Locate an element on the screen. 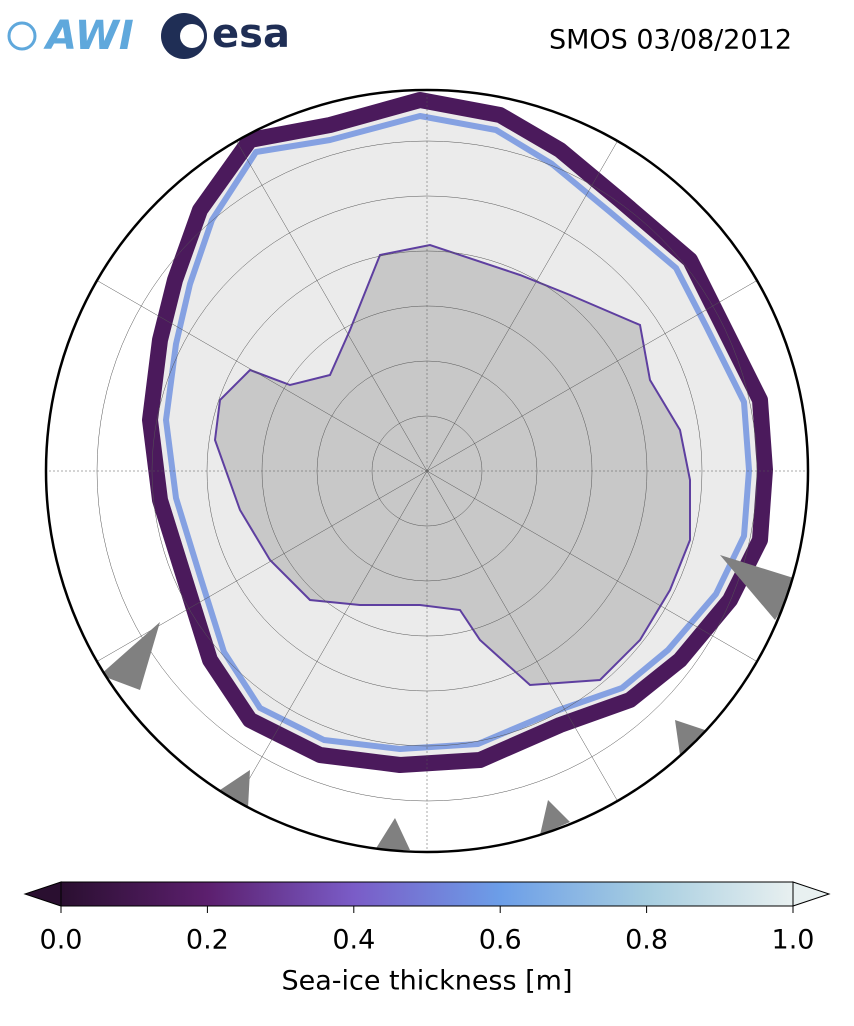  awi-logo: AWI is located at coordinates (70, 36).